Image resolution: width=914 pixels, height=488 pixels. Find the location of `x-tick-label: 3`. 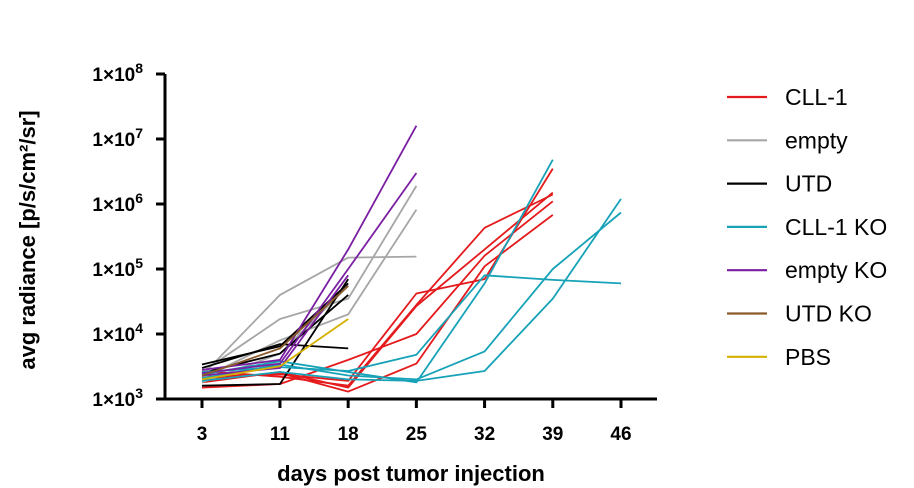

x-tick-label: 3 is located at coordinates (202, 434).